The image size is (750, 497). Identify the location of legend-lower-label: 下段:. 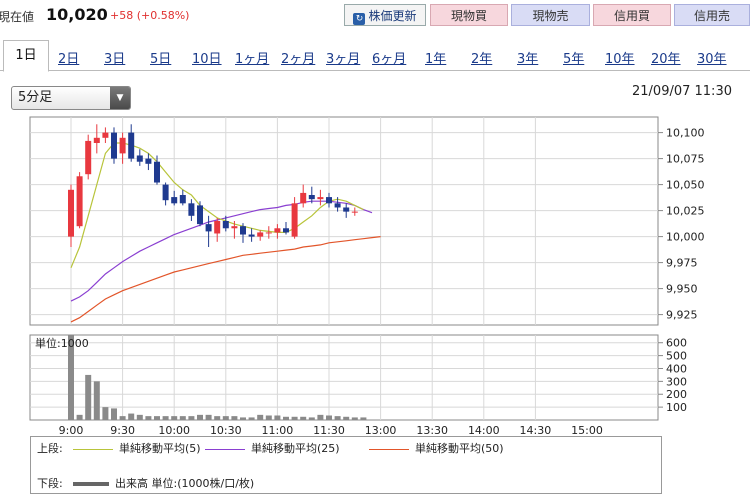
(50, 483).